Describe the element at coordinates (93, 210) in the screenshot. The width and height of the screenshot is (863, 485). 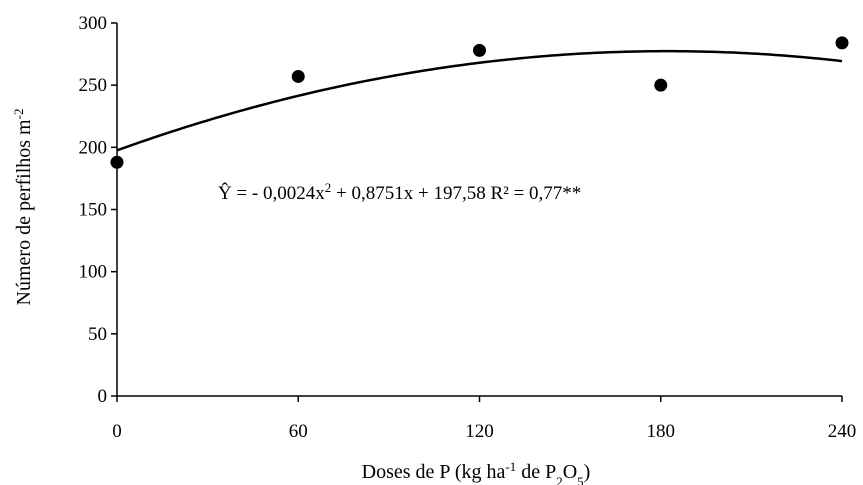
I see `y-tick-label: 150` at that location.